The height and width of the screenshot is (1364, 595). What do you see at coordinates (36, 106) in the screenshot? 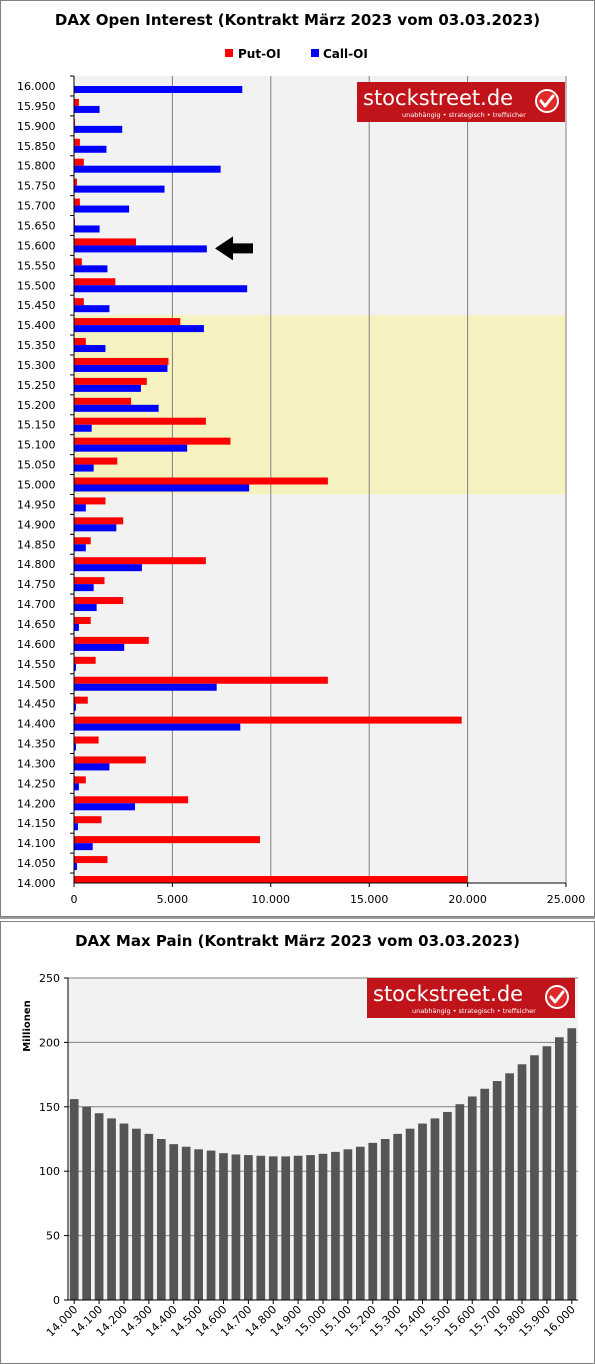
I see `oi-y-tick-label: 15.950` at bounding box center [36, 106].